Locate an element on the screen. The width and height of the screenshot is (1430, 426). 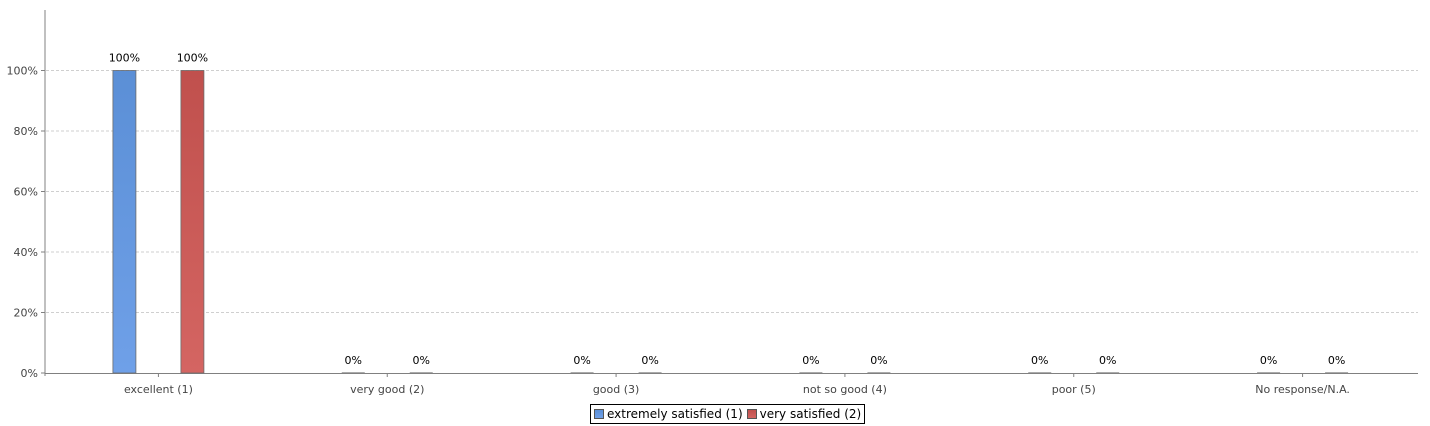
x-tick-label: not so good (4) is located at coordinates (845, 389).